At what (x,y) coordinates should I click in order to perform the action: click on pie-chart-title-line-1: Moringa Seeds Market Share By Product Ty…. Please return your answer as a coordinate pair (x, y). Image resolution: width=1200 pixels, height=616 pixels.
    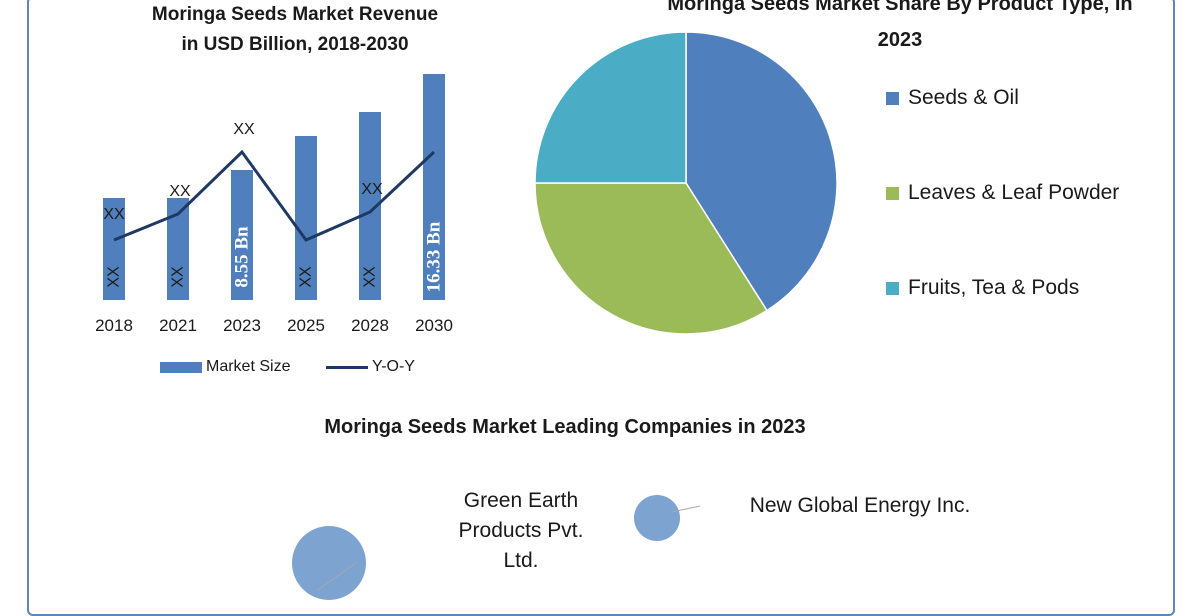
    Looking at the image, I should click on (900, 7).